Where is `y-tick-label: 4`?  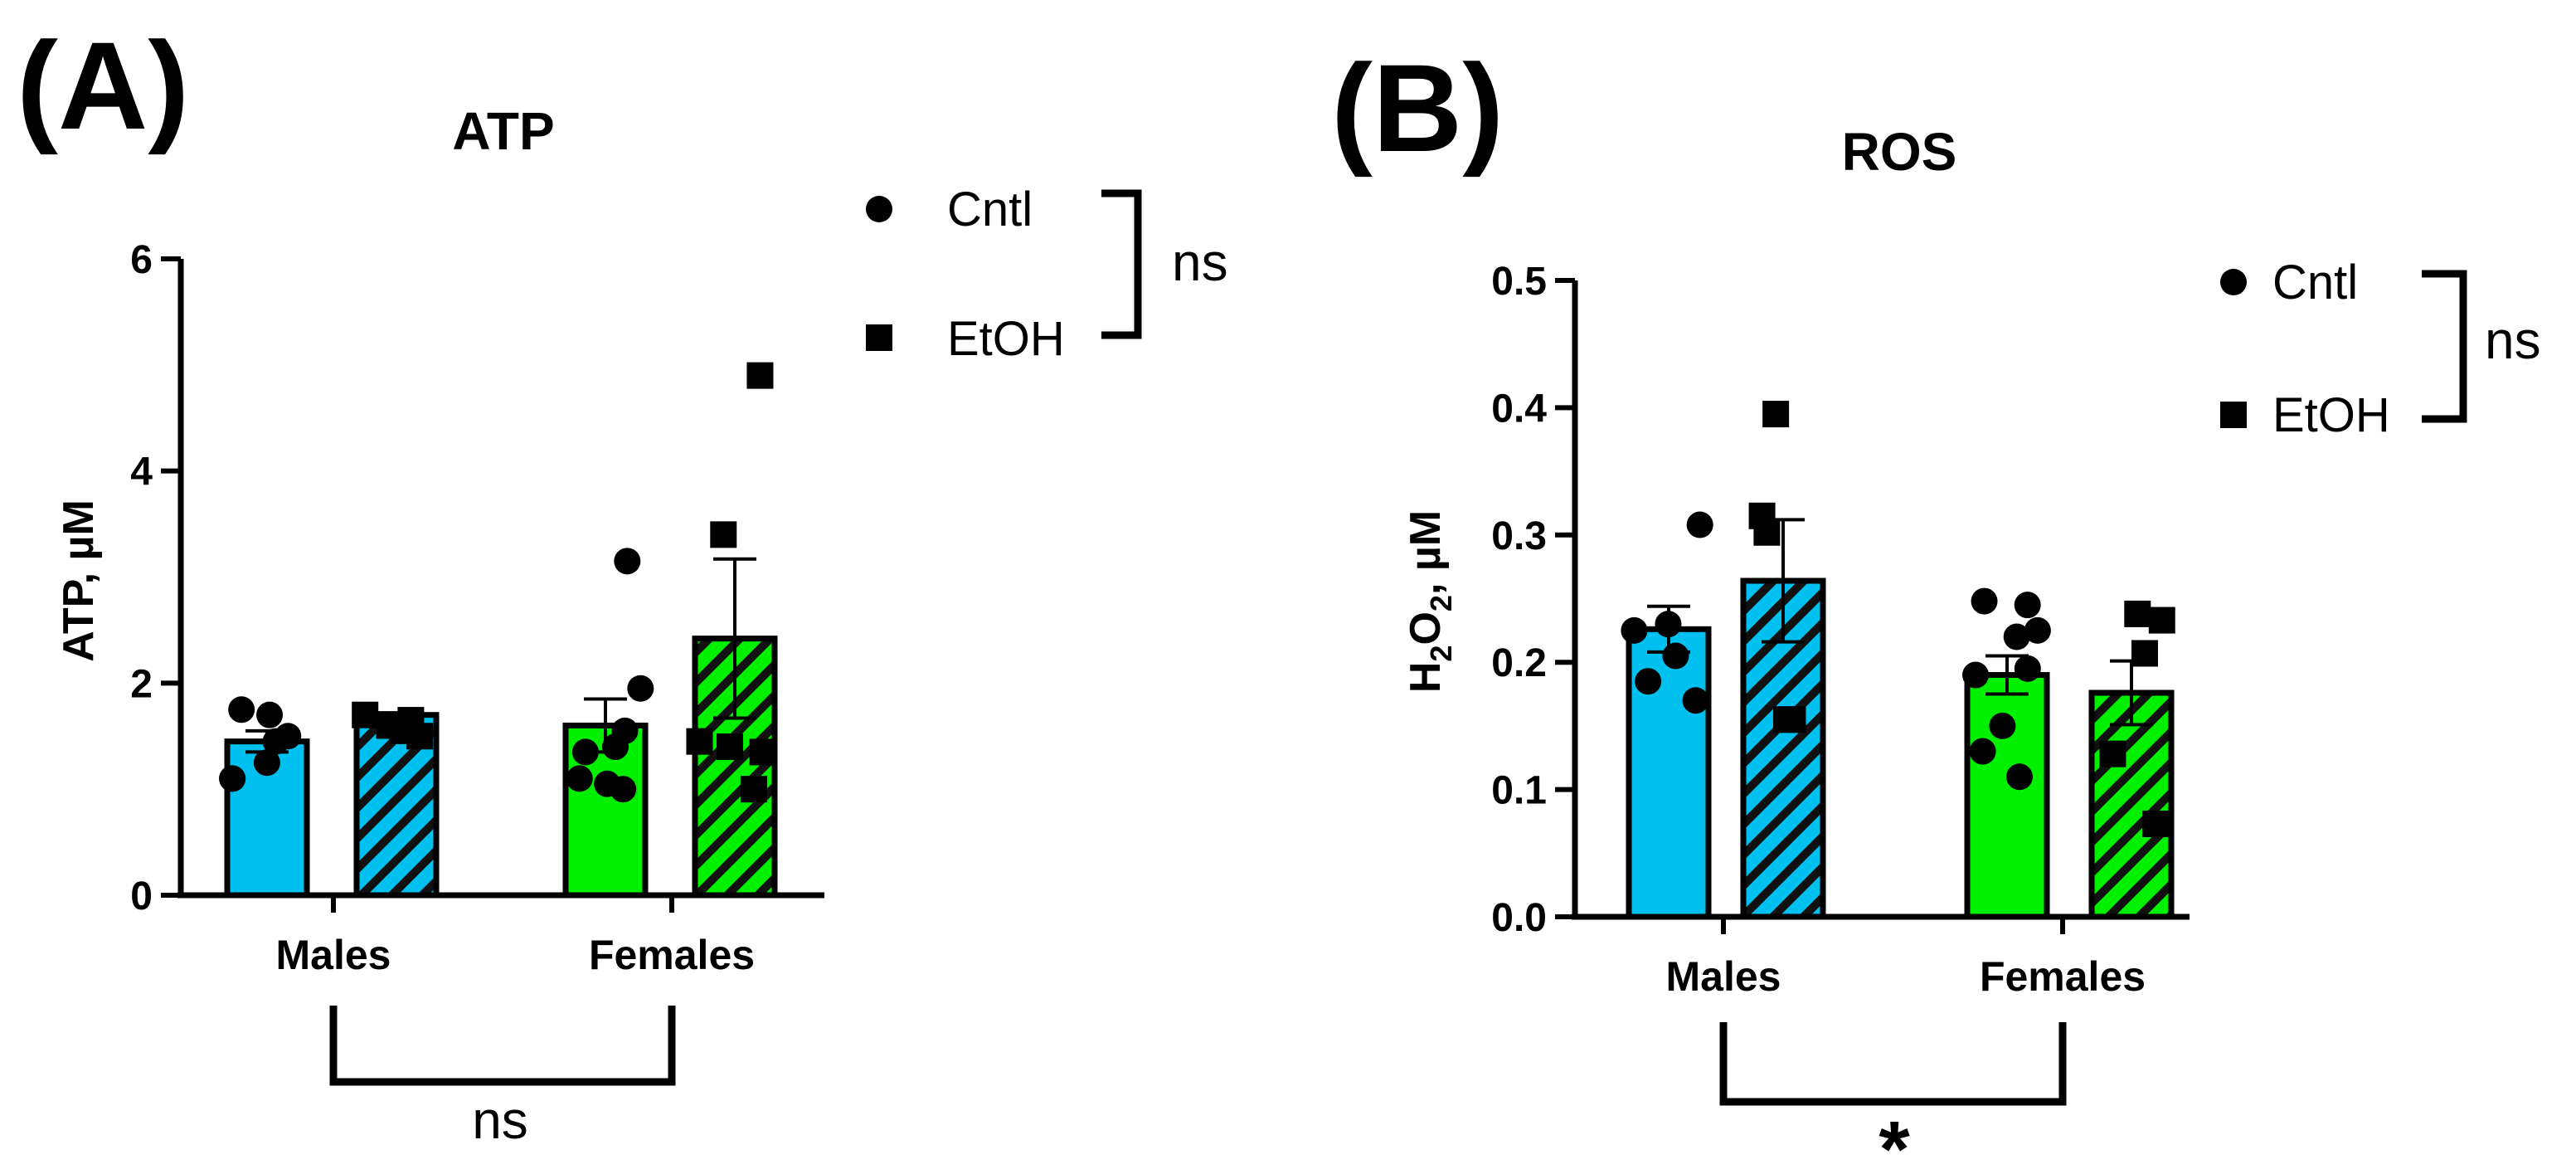
y-tick-label: 4 is located at coordinates (141, 473).